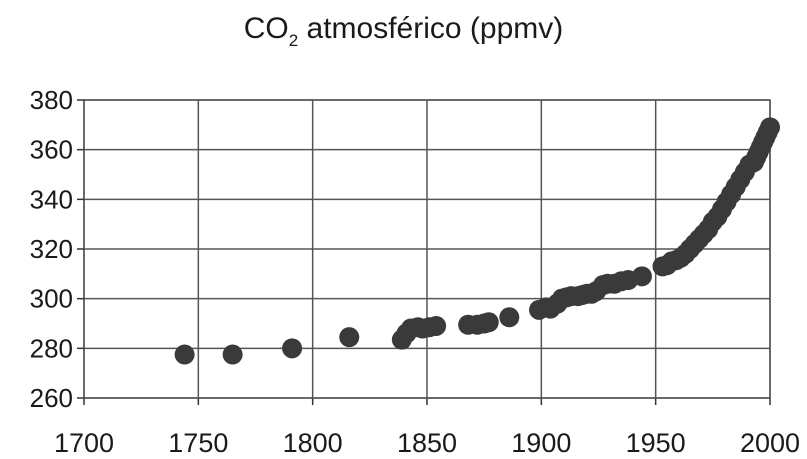 This screenshot has width=807, height=459. What do you see at coordinates (427, 443) in the screenshot?
I see `x-tick-label: 1850` at bounding box center [427, 443].